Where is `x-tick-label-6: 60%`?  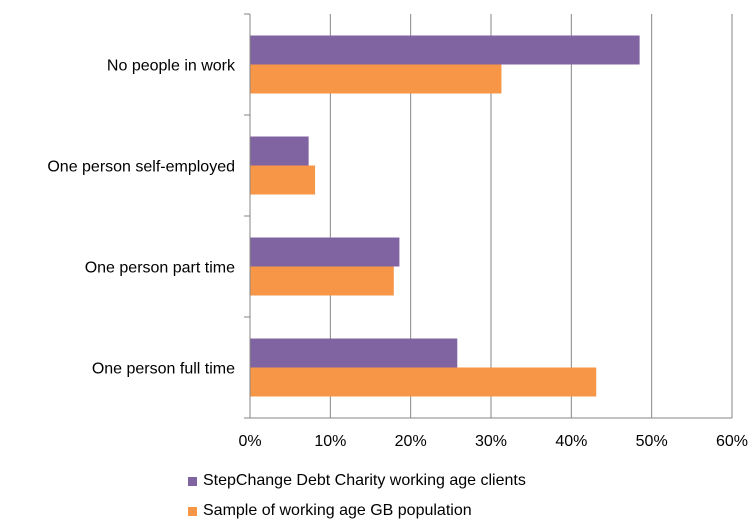
x-tick-label-6: 60% is located at coordinates (732, 441).